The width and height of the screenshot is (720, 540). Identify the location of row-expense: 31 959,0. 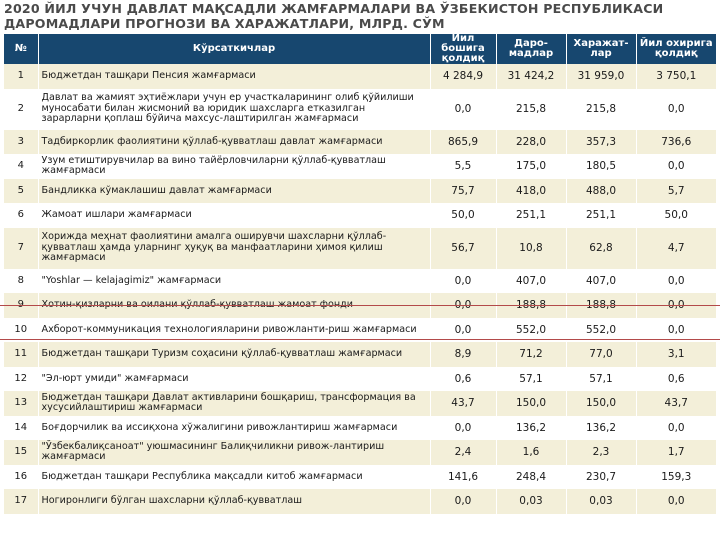
(601, 76).